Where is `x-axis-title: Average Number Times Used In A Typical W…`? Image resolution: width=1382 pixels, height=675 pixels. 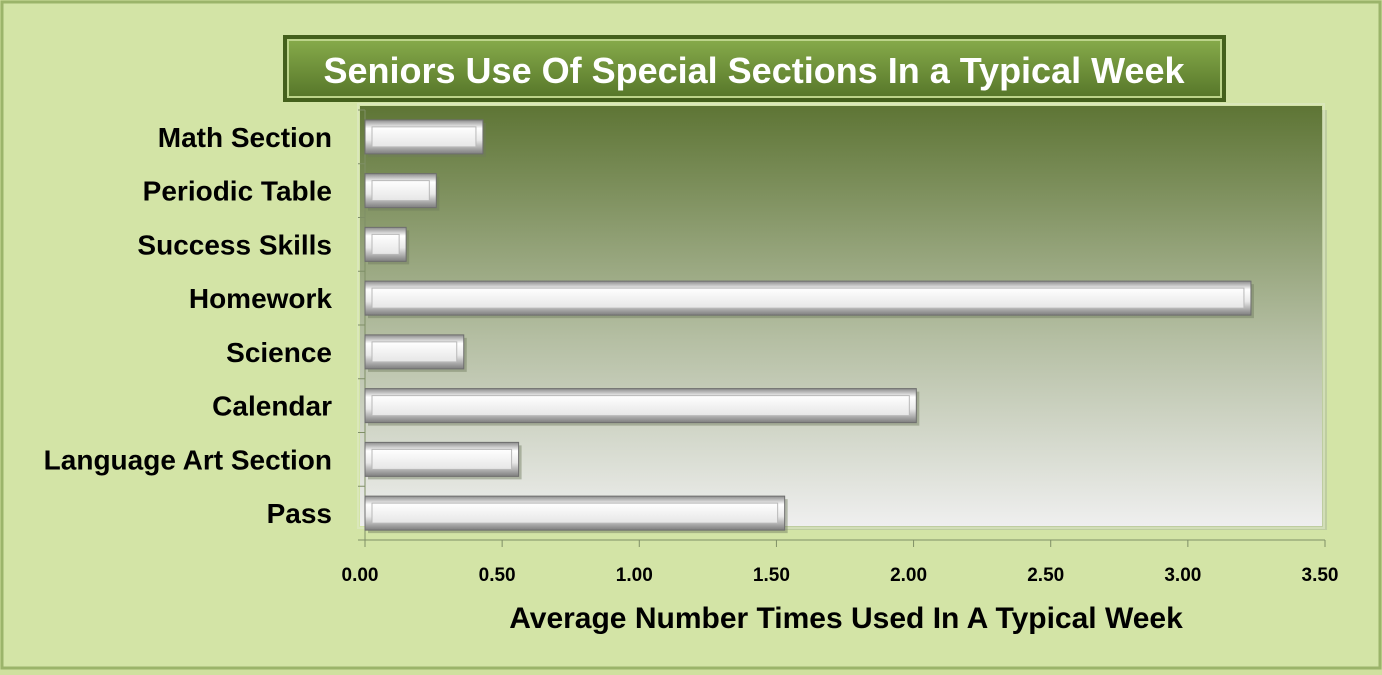
x-axis-title: Average Number Times Used In A Typical W… is located at coordinates (846, 618).